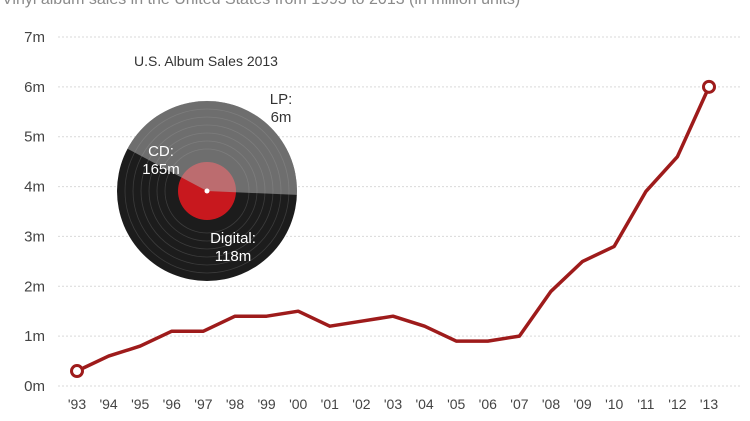 This screenshot has height=421, width=750. What do you see at coordinates (77, 404) in the screenshot?
I see `x-tick-label: '93` at bounding box center [77, 404].